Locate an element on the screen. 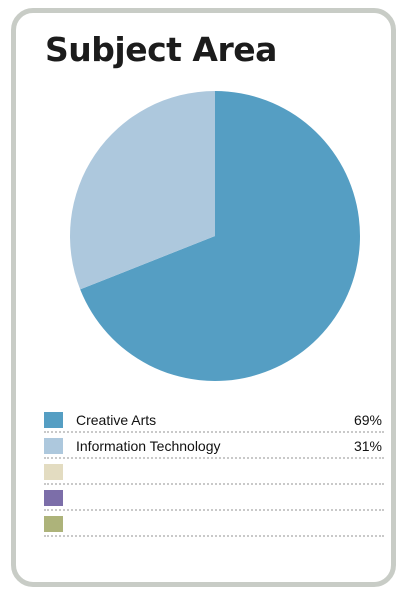  chart-title: Subject Area is located at coordinates (161, 49).